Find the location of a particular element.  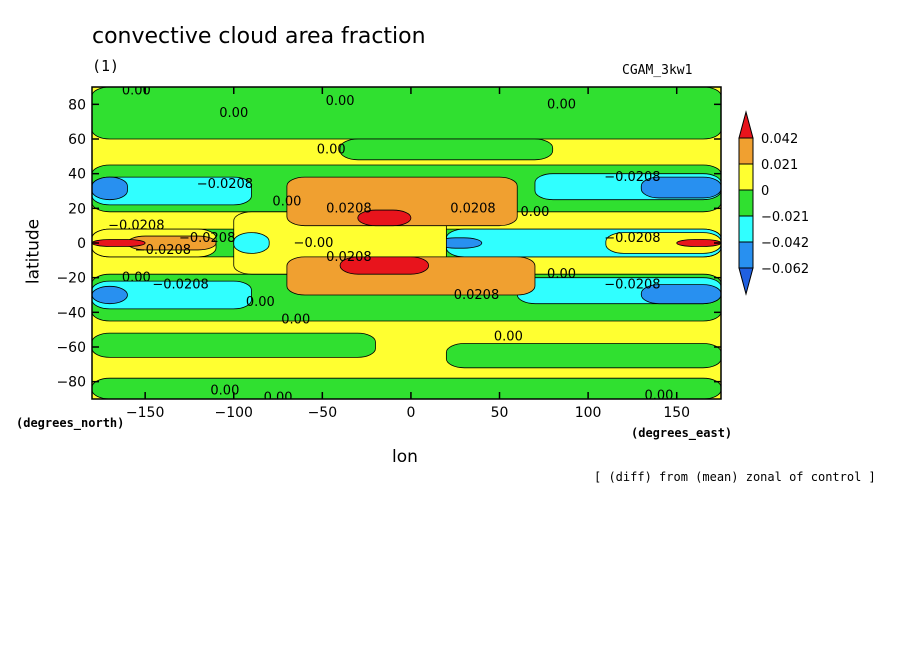

y-tick-label: 20 is located at coordinates (77, 209).